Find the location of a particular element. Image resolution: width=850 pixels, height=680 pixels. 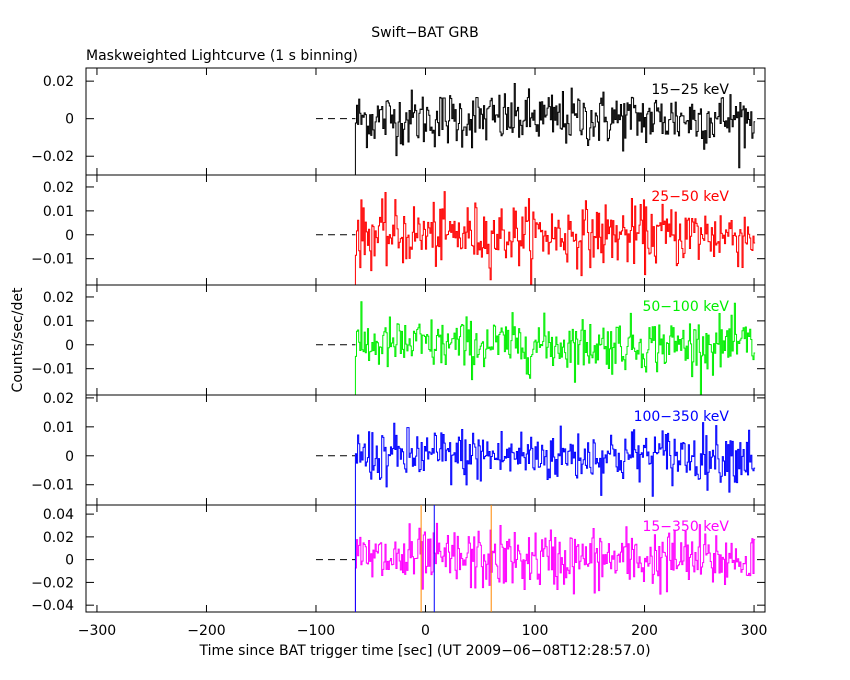

panel-1: 0.02 0 −0.02 15−25 keV is located at coordinates (398, 121).